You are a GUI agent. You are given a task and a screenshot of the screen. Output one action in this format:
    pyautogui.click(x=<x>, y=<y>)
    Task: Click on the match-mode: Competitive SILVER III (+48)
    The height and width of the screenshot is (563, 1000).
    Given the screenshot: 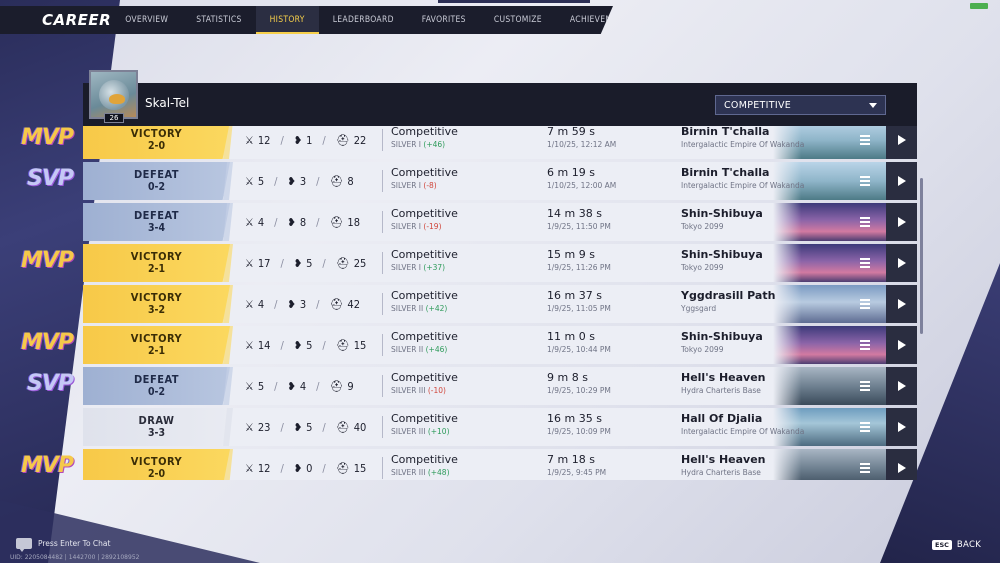 What is the action you would take?
    pyautogui.click(x=424, y=465)
    